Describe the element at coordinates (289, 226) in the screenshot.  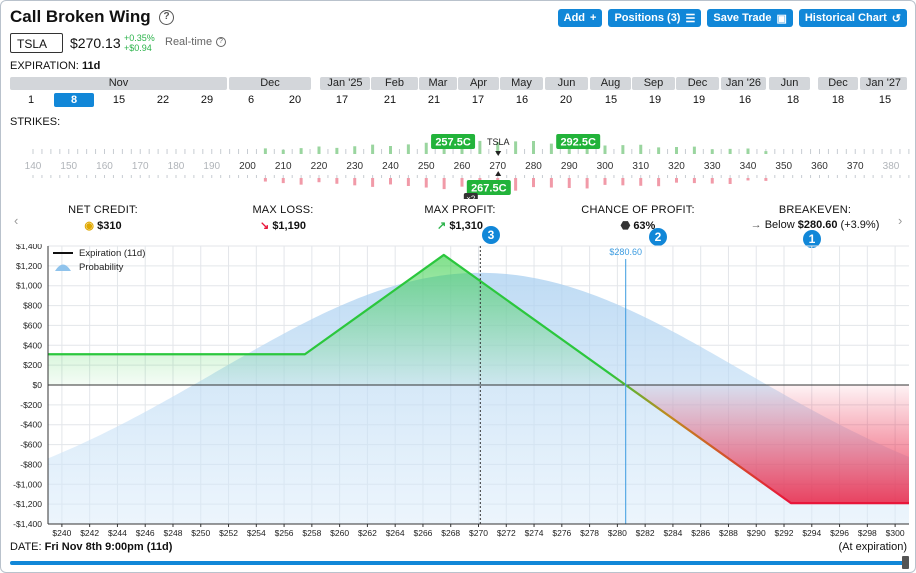
I see `max-loss-value: $1,190` at that location.